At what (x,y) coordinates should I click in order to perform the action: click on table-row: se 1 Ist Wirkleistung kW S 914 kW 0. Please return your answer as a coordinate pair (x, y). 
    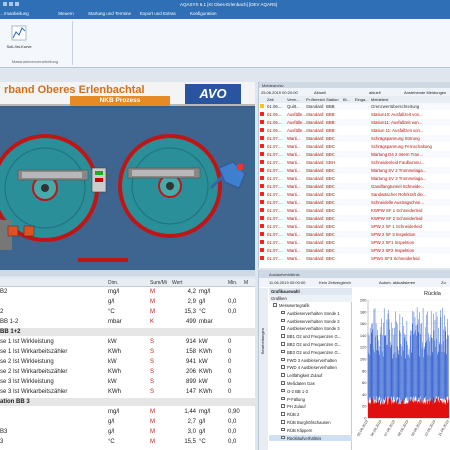
    Looking at the image, I should click on (127, 342).